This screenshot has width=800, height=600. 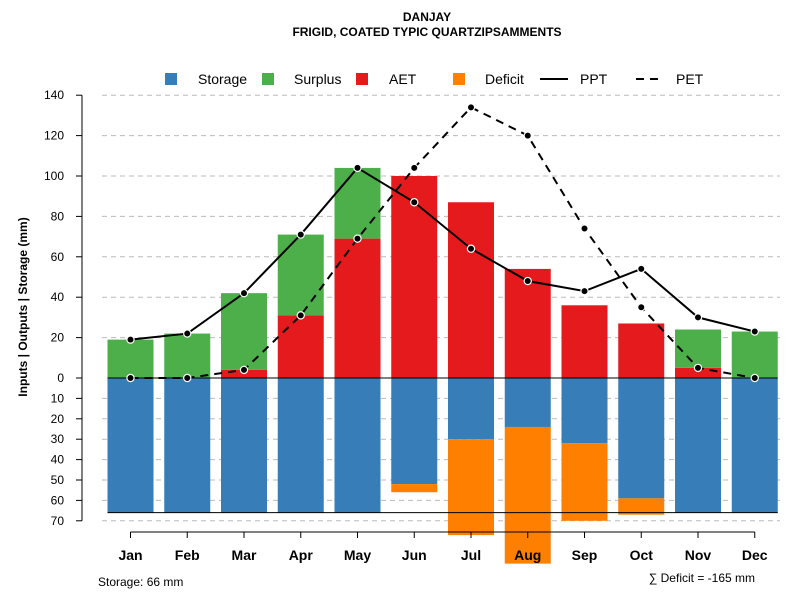 I want to click on chart-legend: Storage Surplus AET Deficit PPT PET, so click(x=434, y=79).